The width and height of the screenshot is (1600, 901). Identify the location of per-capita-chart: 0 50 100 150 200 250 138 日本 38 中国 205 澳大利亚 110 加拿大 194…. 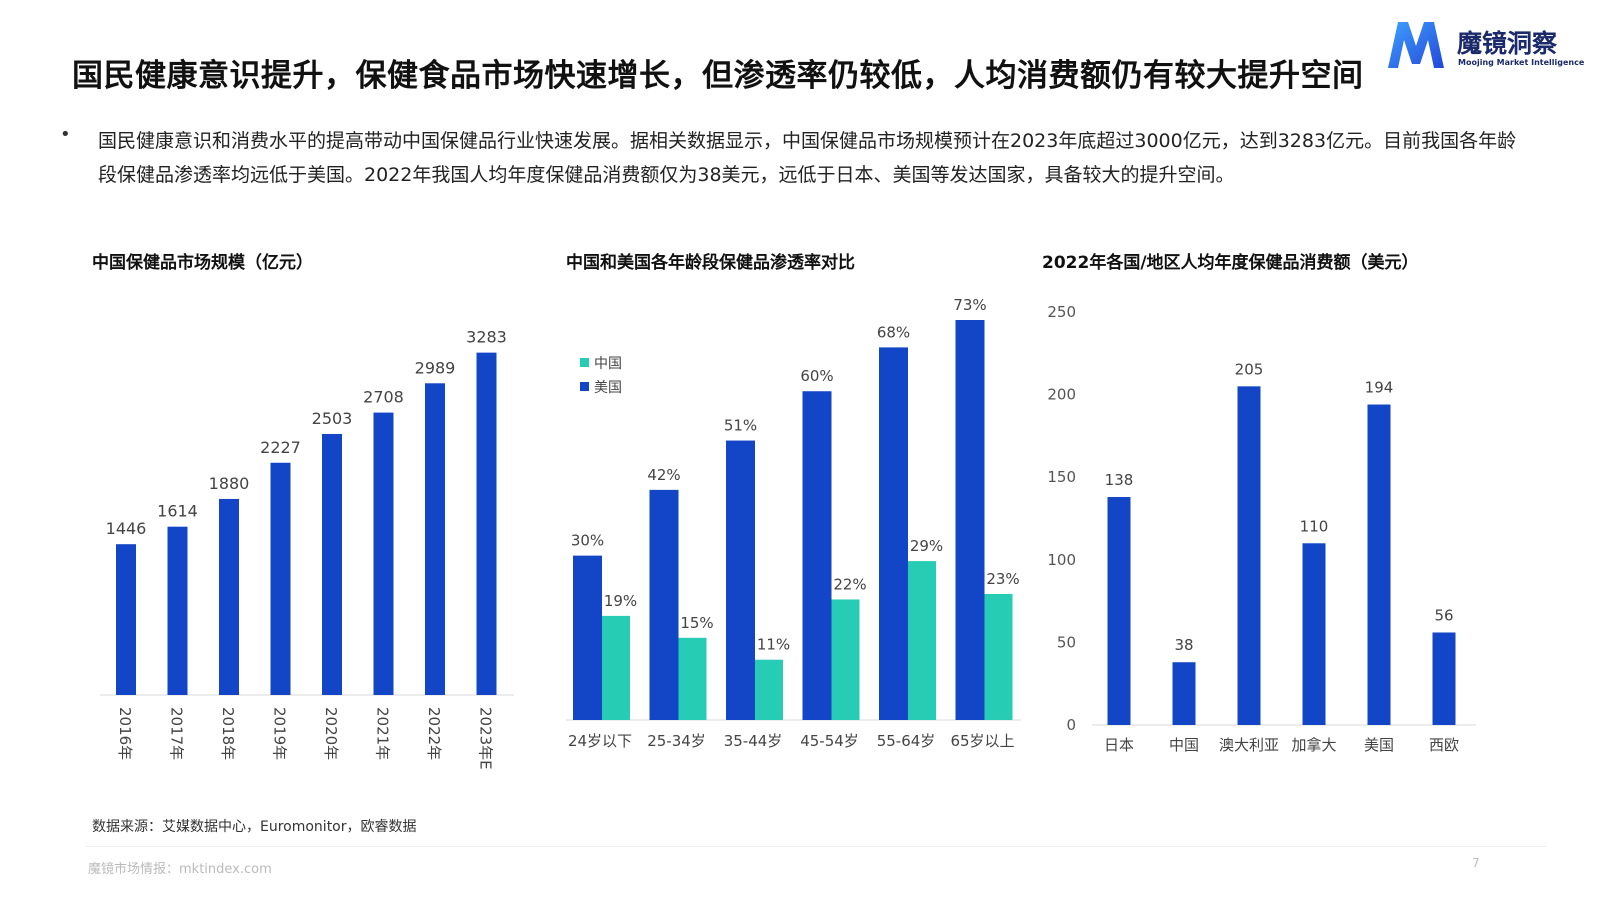
(1261, 528).